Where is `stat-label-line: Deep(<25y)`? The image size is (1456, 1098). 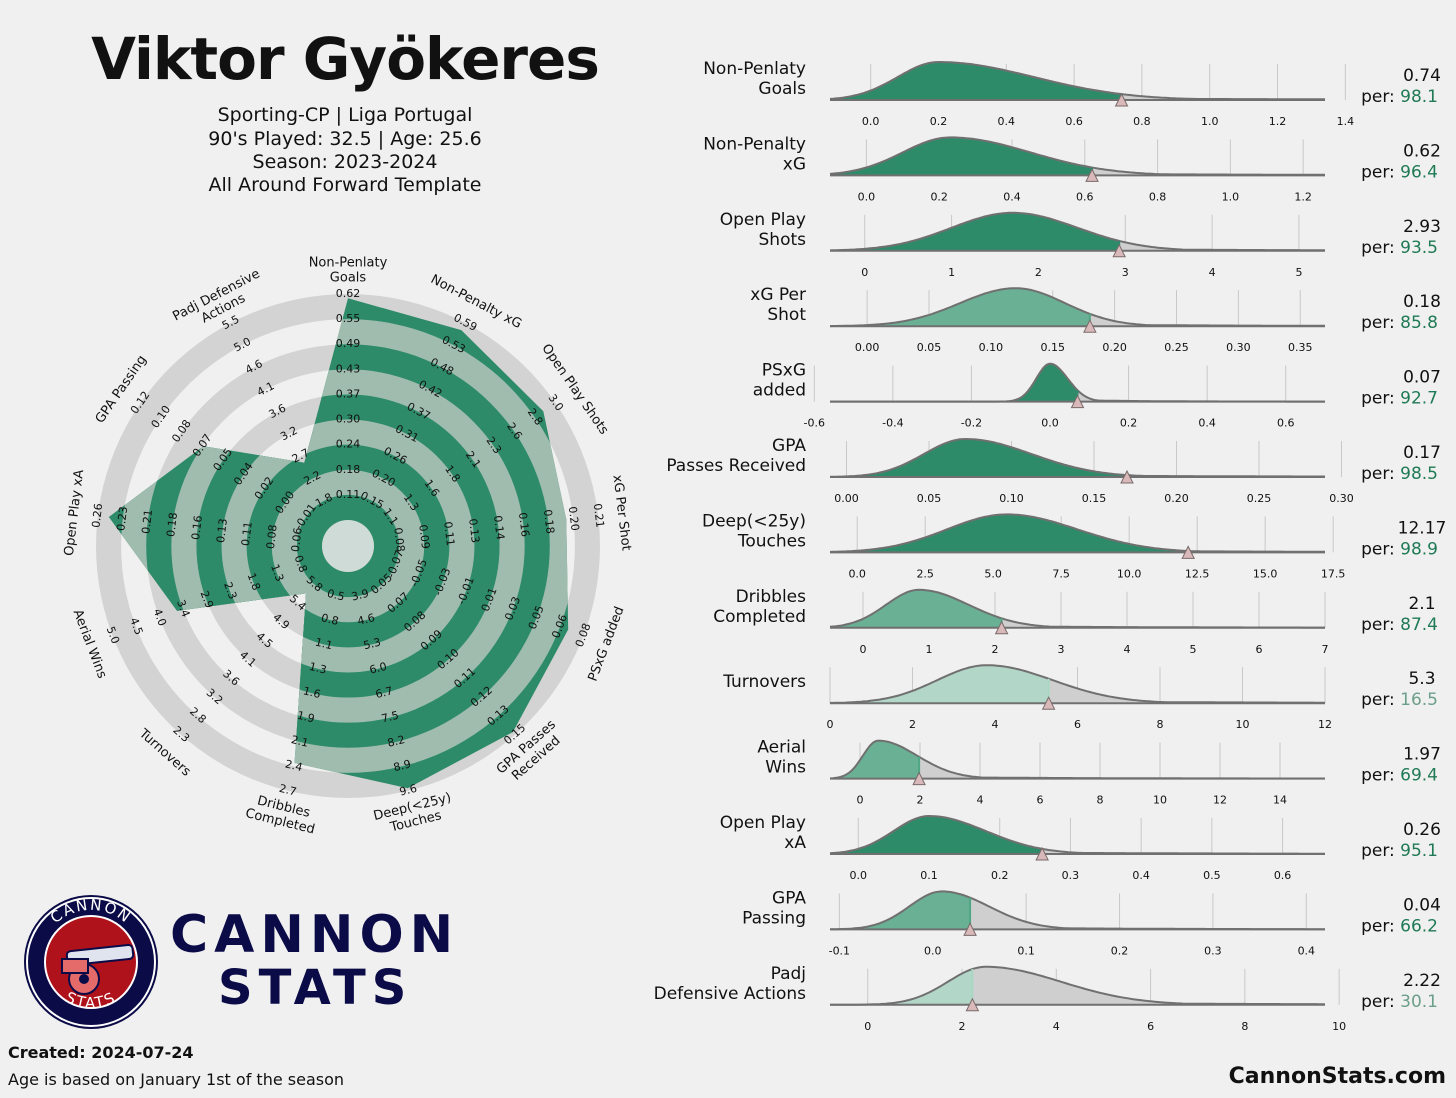
stat-label-line: Deep(<25y) is located at coordinates (754, 521).